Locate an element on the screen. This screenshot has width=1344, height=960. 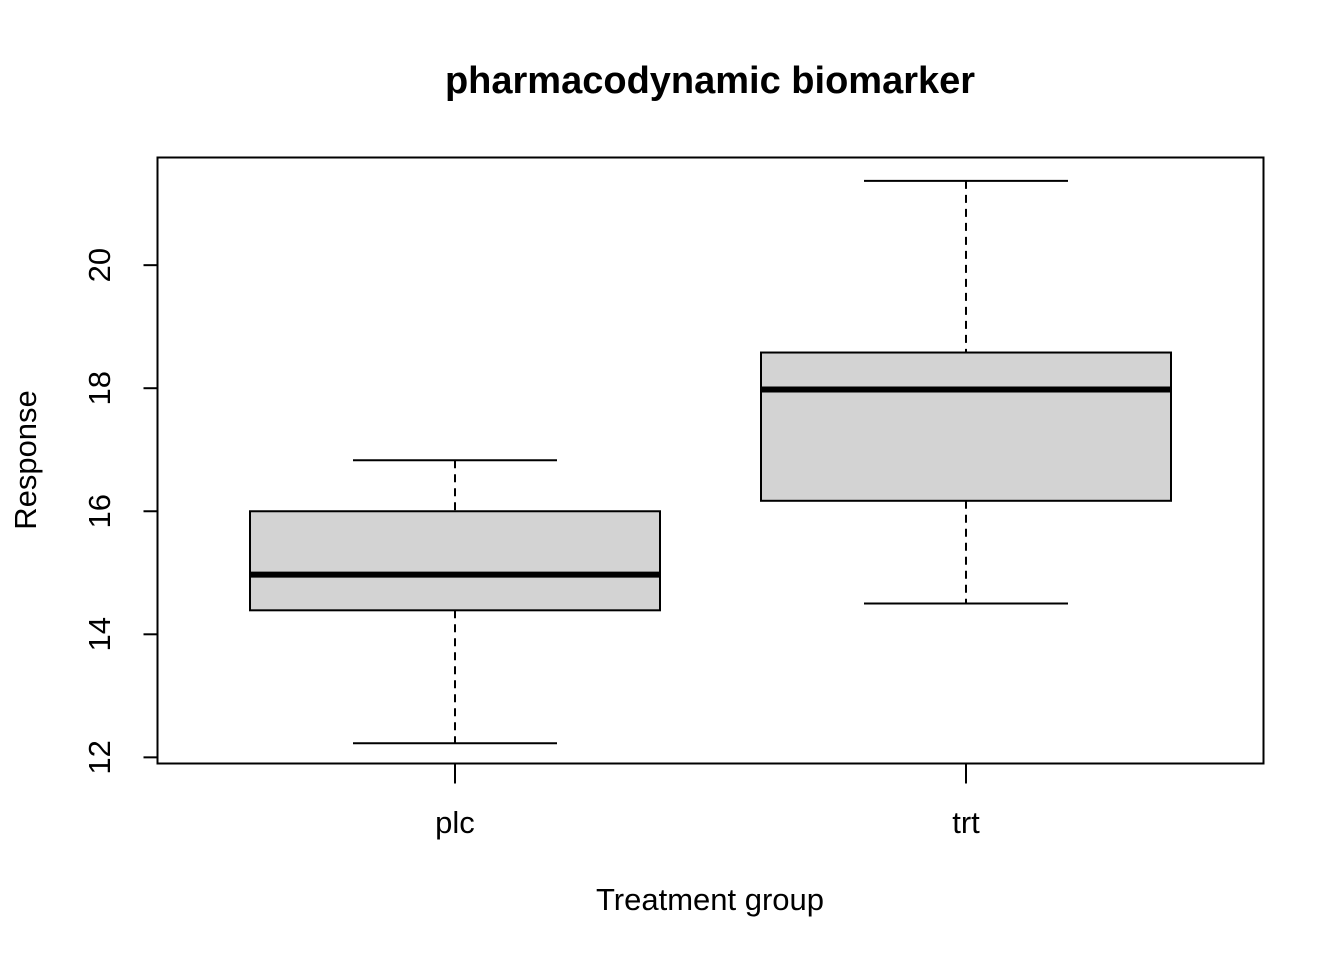
y-tick-label: 20 is located at coordinates (99, 265).